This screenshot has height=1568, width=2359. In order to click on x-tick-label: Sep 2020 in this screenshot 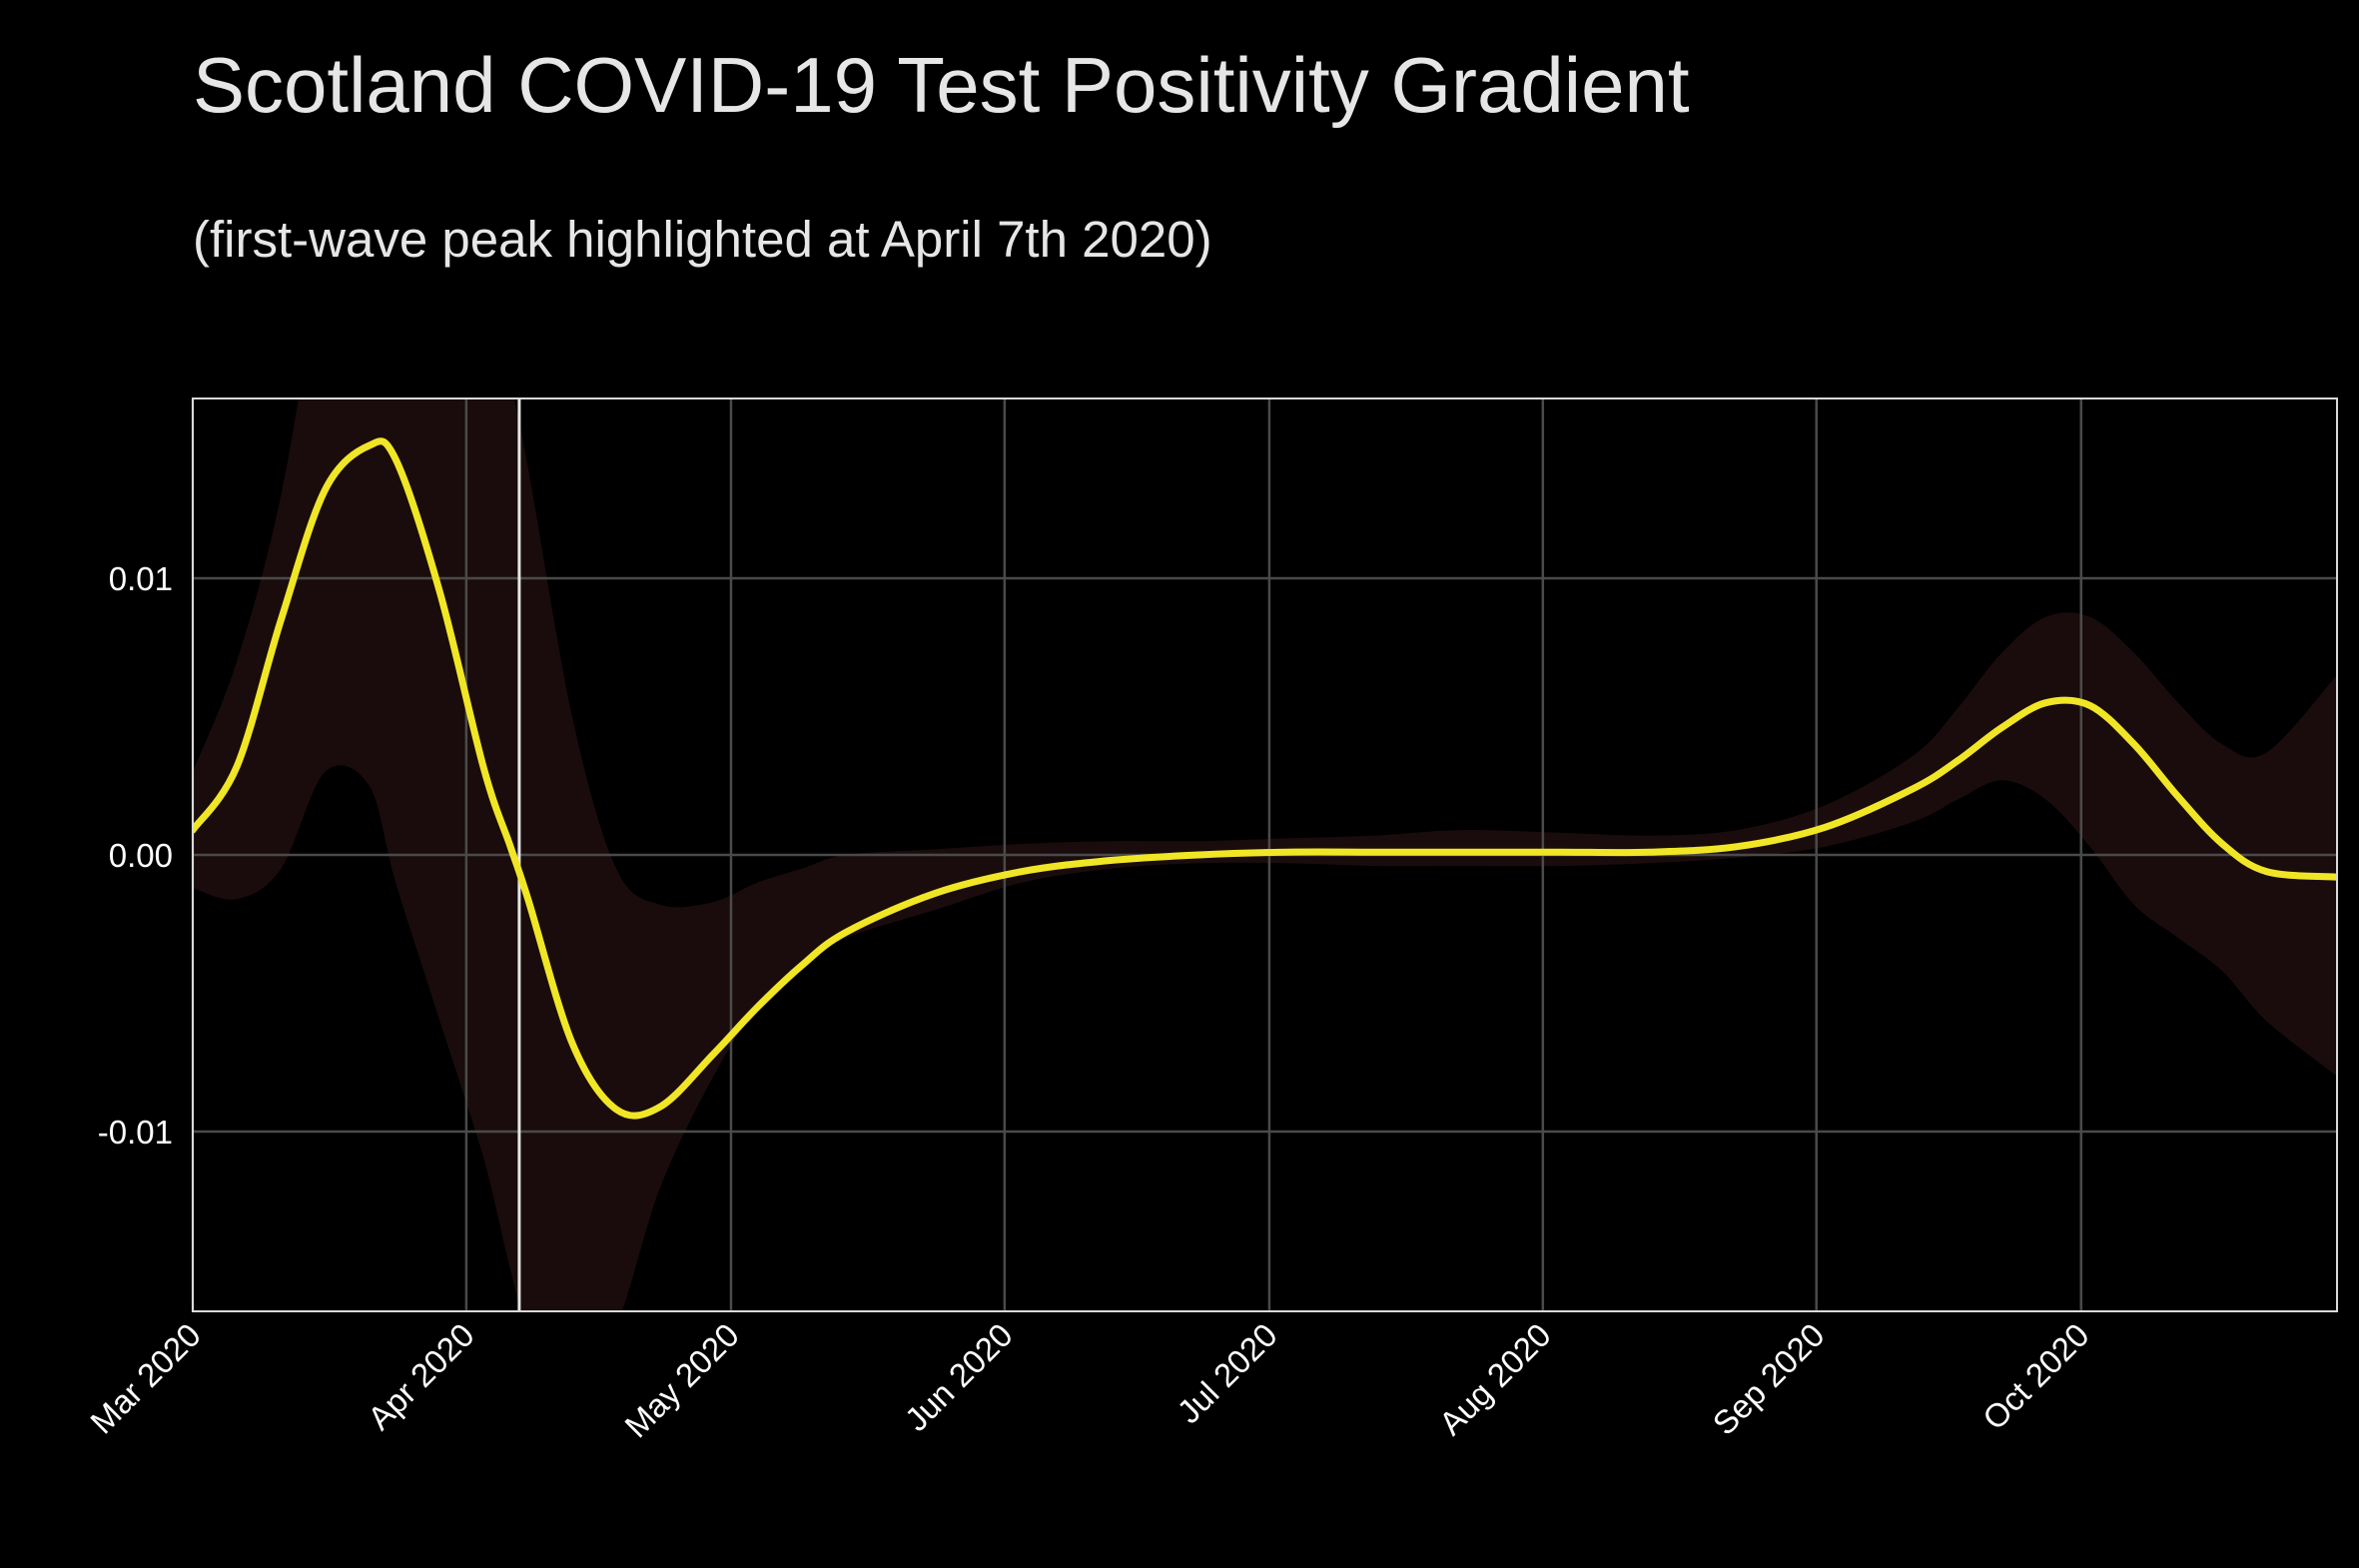, I will do `click(1769, 1379)`.